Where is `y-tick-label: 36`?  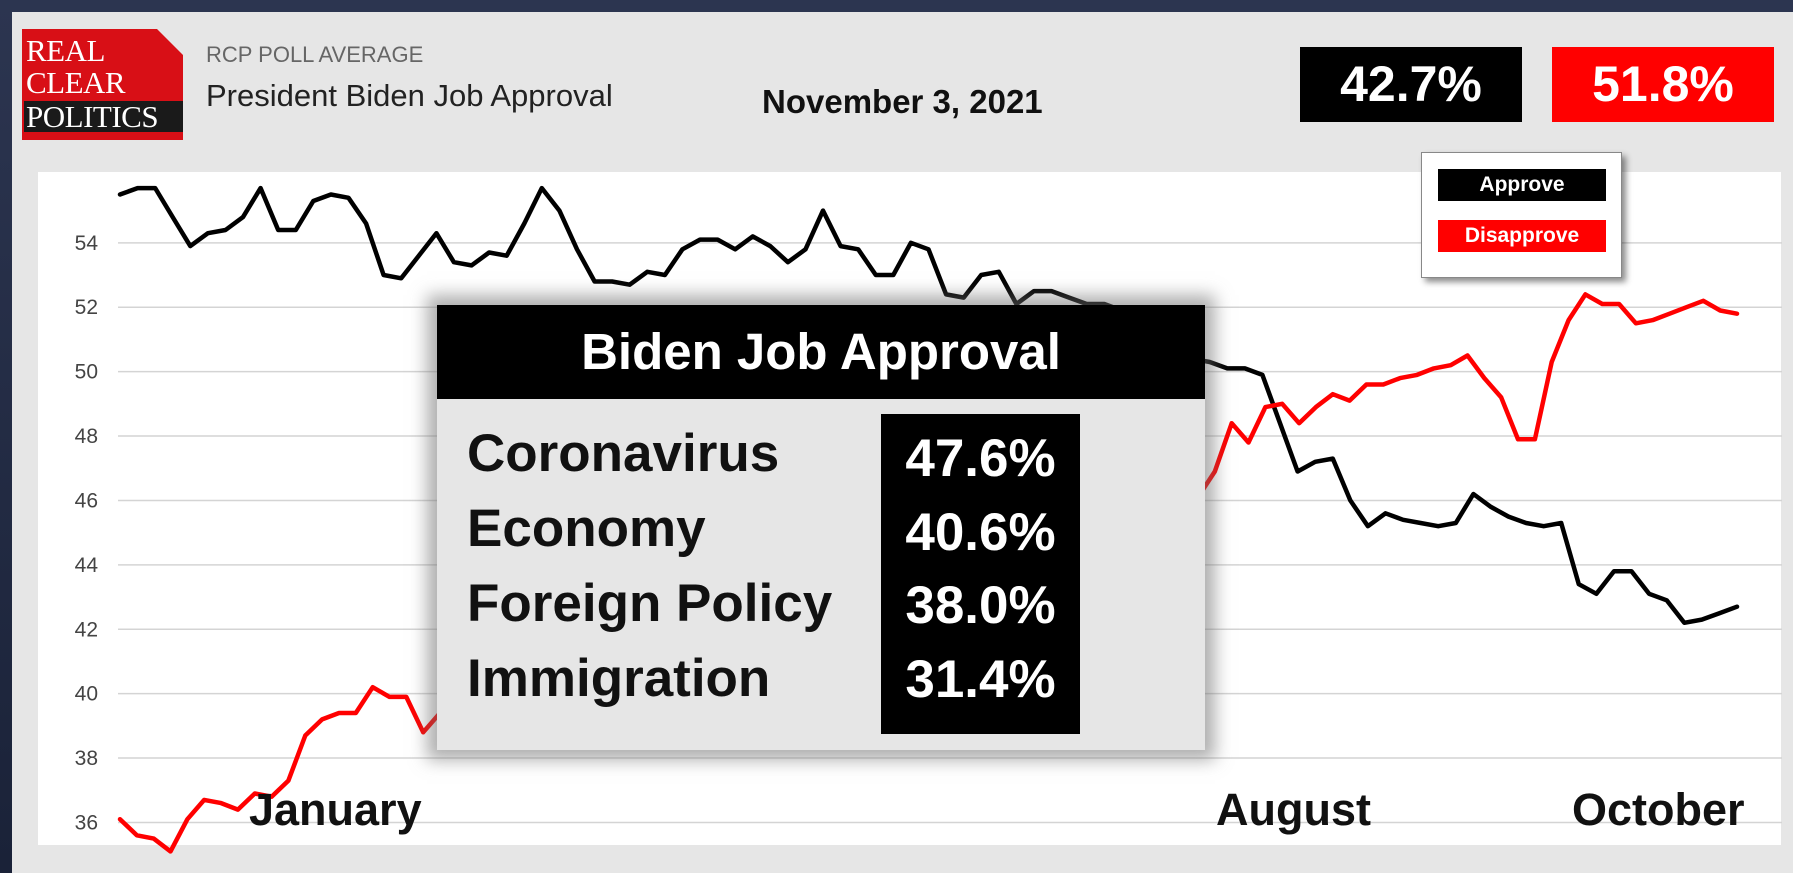 y-tick-label: 36 is located at coordinates (86, 822).